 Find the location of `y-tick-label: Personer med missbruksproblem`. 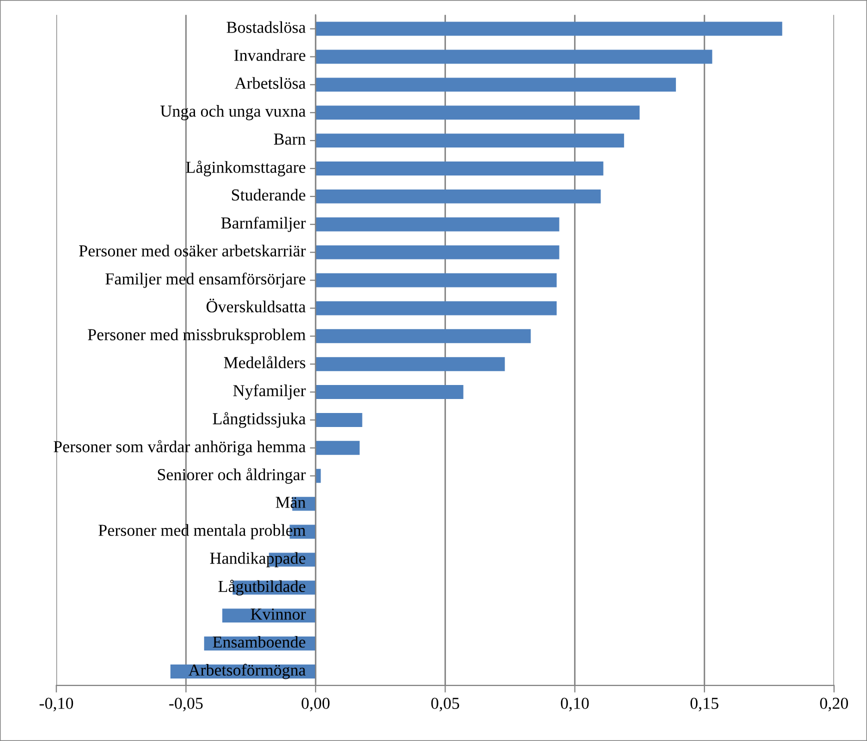

y-tick-label: Personer med missbruksproblem is located at coordinates (197, 336).